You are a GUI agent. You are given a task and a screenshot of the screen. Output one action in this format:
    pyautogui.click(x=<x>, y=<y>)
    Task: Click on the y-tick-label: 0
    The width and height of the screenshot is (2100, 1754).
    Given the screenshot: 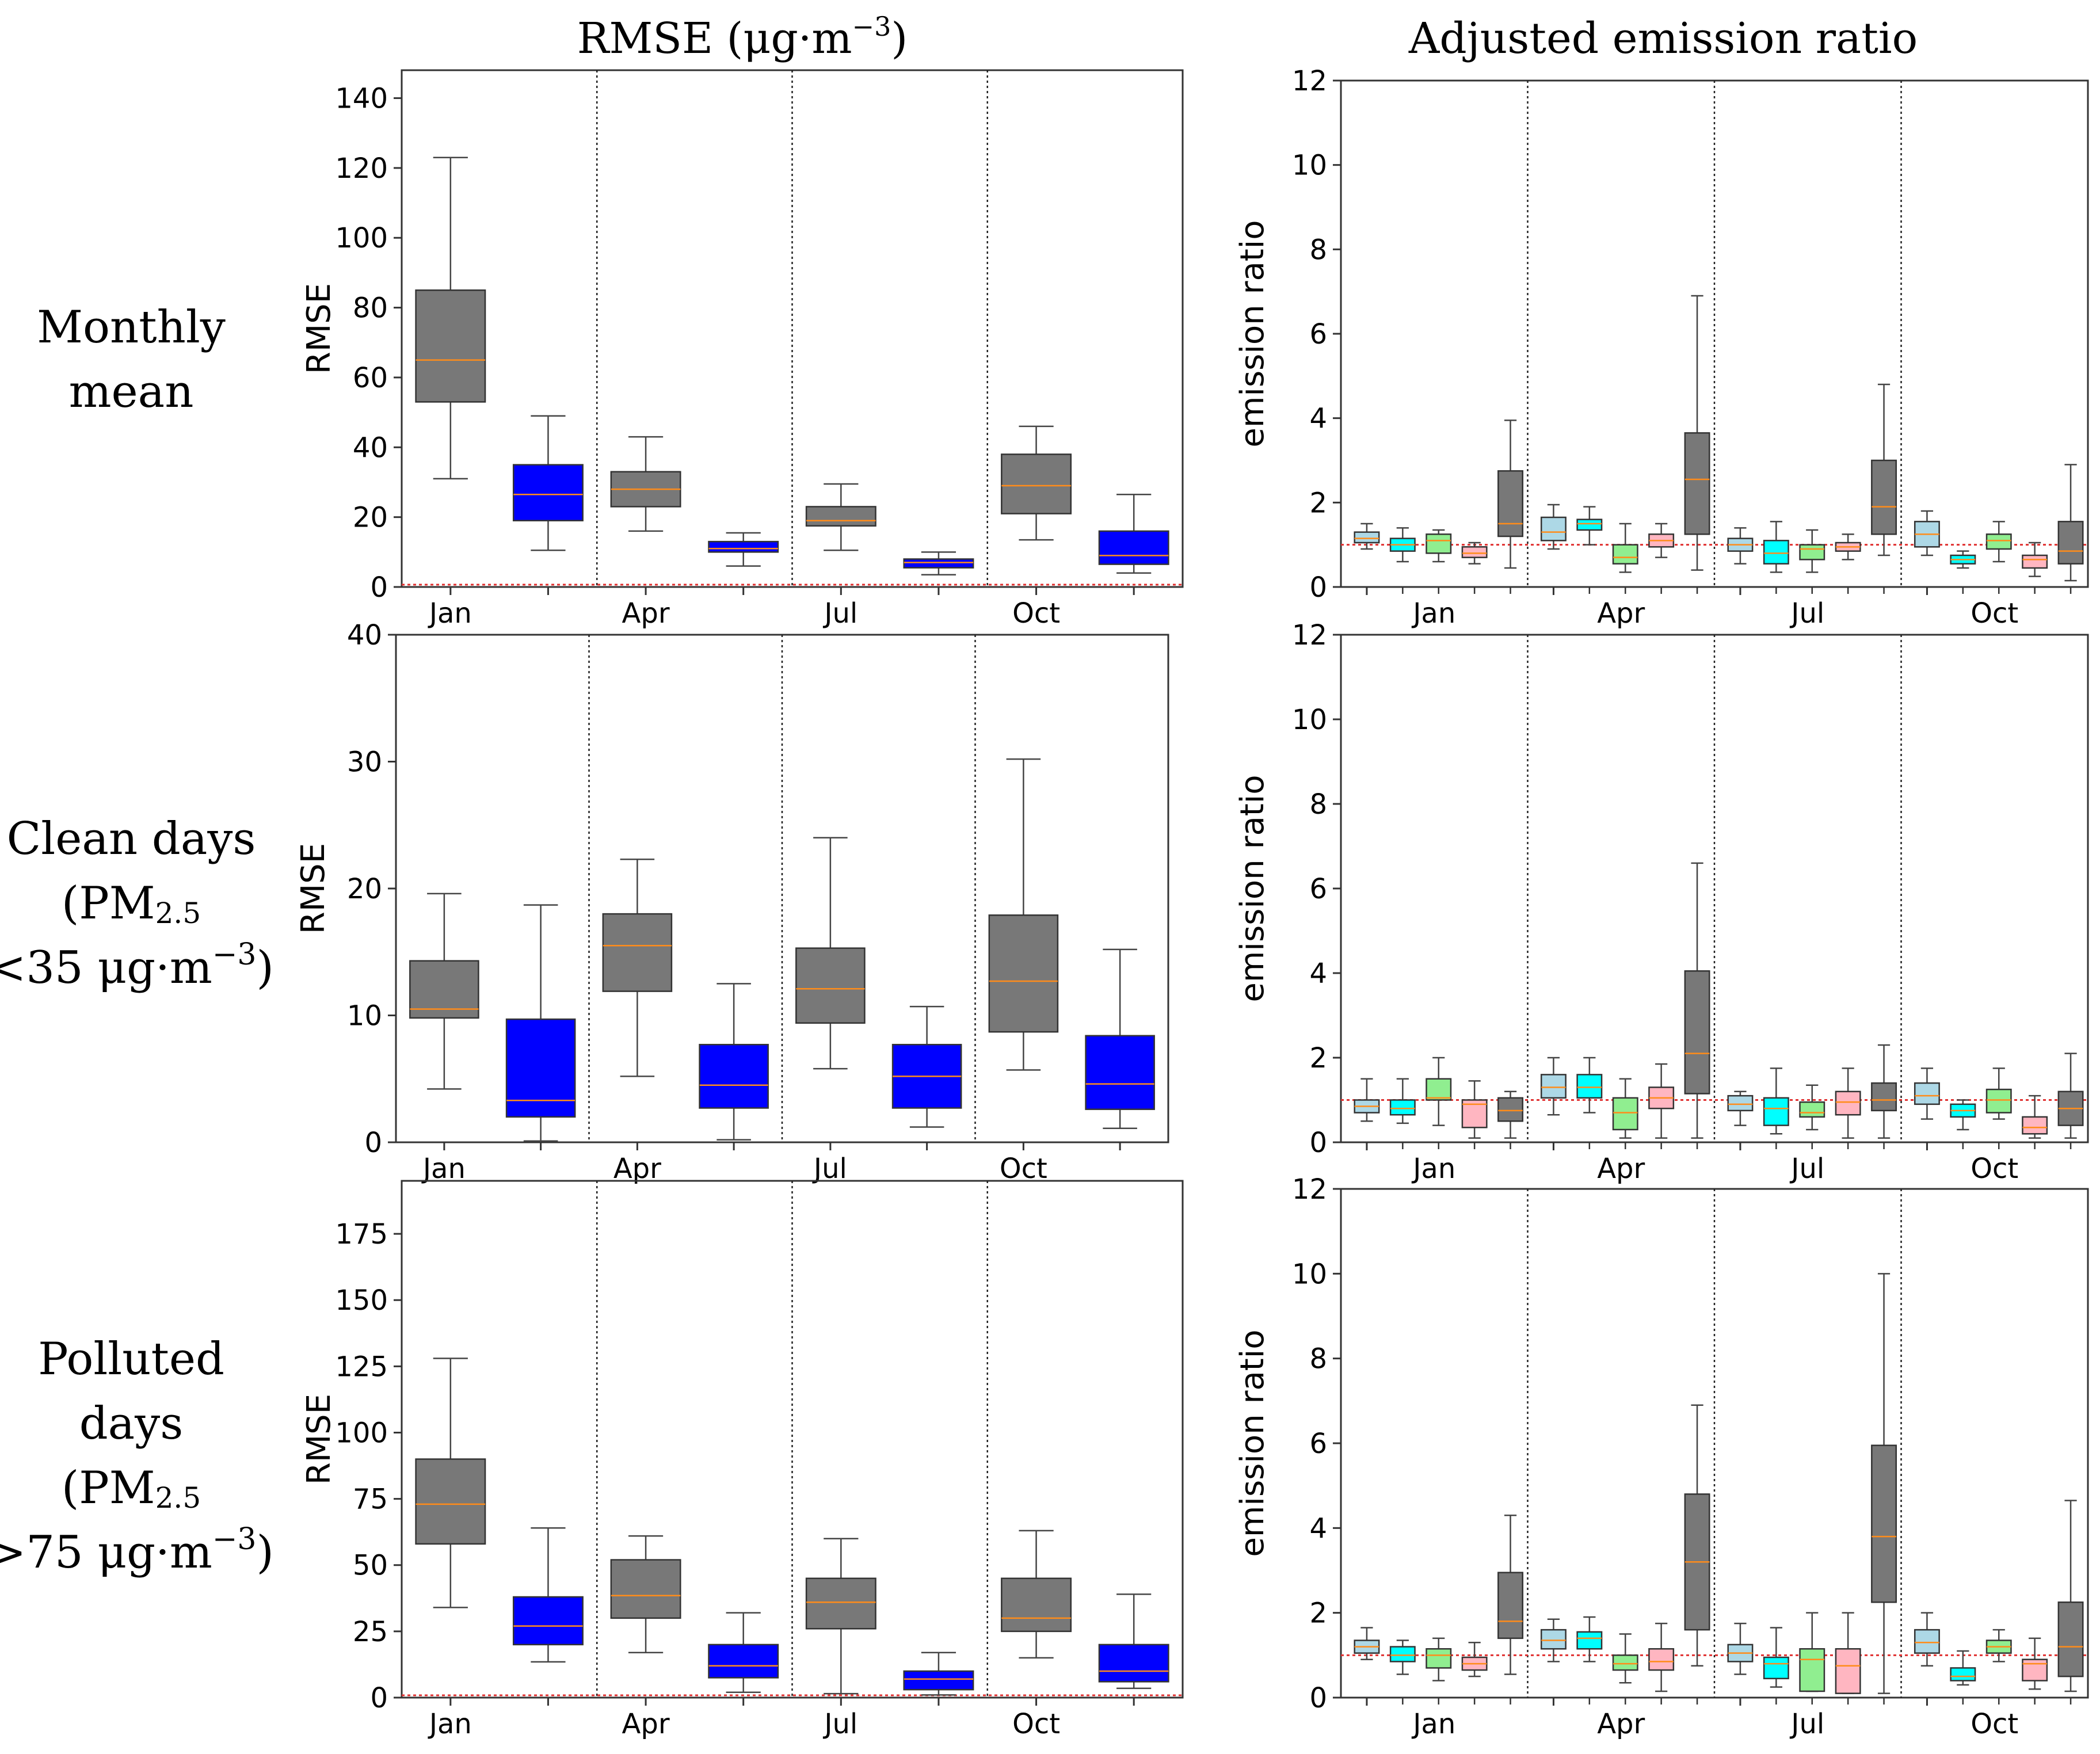 What is the action you would take?
    pyautogui.click(x=1318, y=587)
    